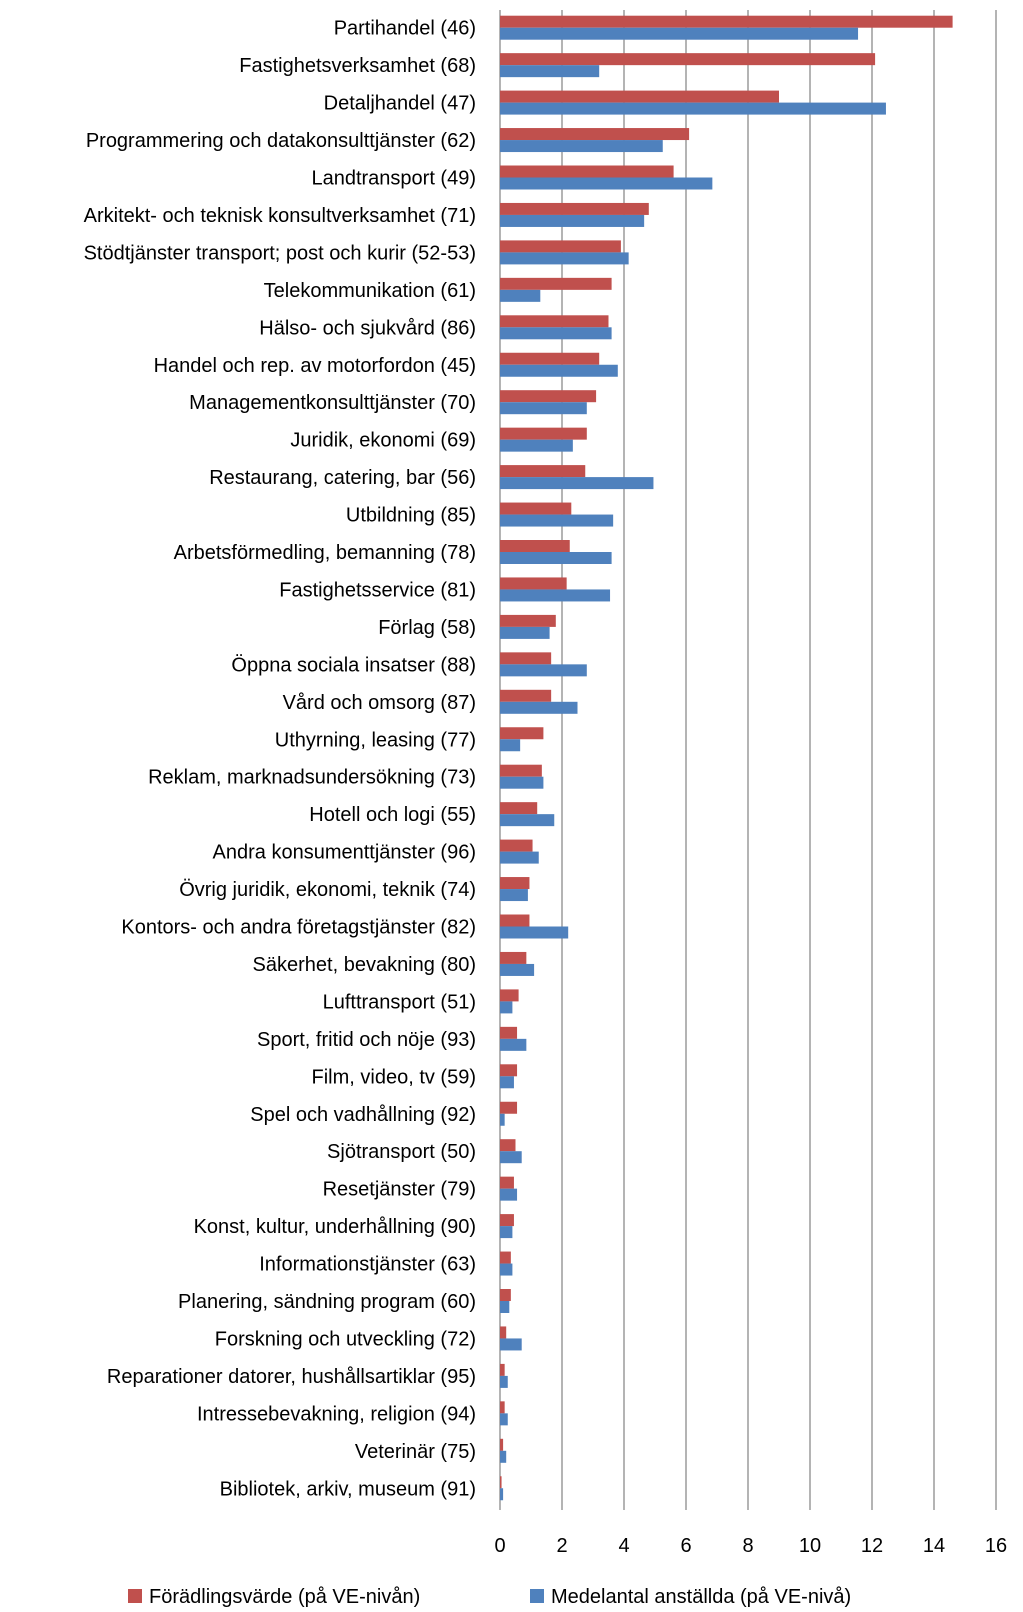  I want to click on category-label: Uthyrning, leasing (77), so click(375, 740).